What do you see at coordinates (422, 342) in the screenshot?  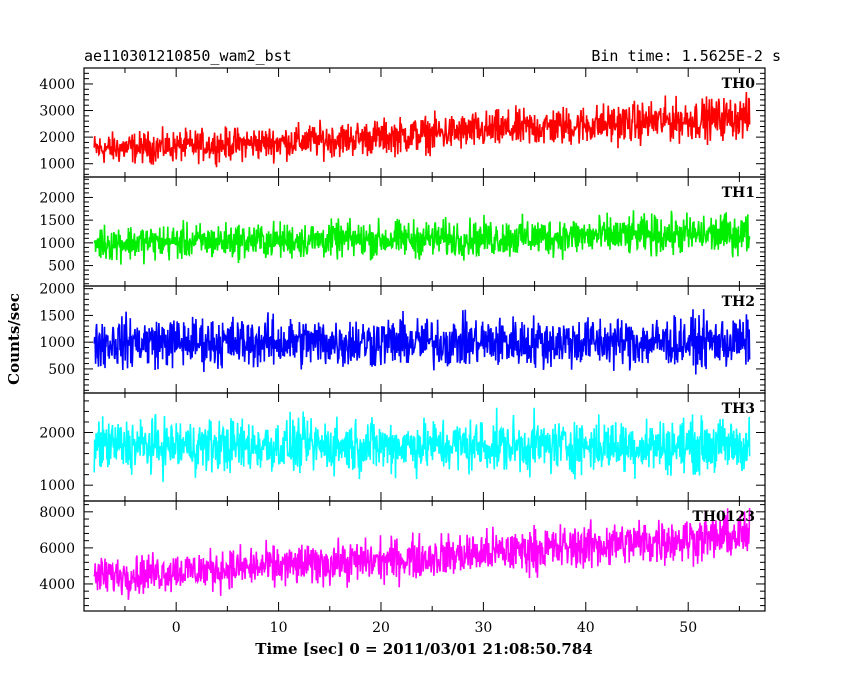 I see `series-line-th2` at bounding box center [422, 342].